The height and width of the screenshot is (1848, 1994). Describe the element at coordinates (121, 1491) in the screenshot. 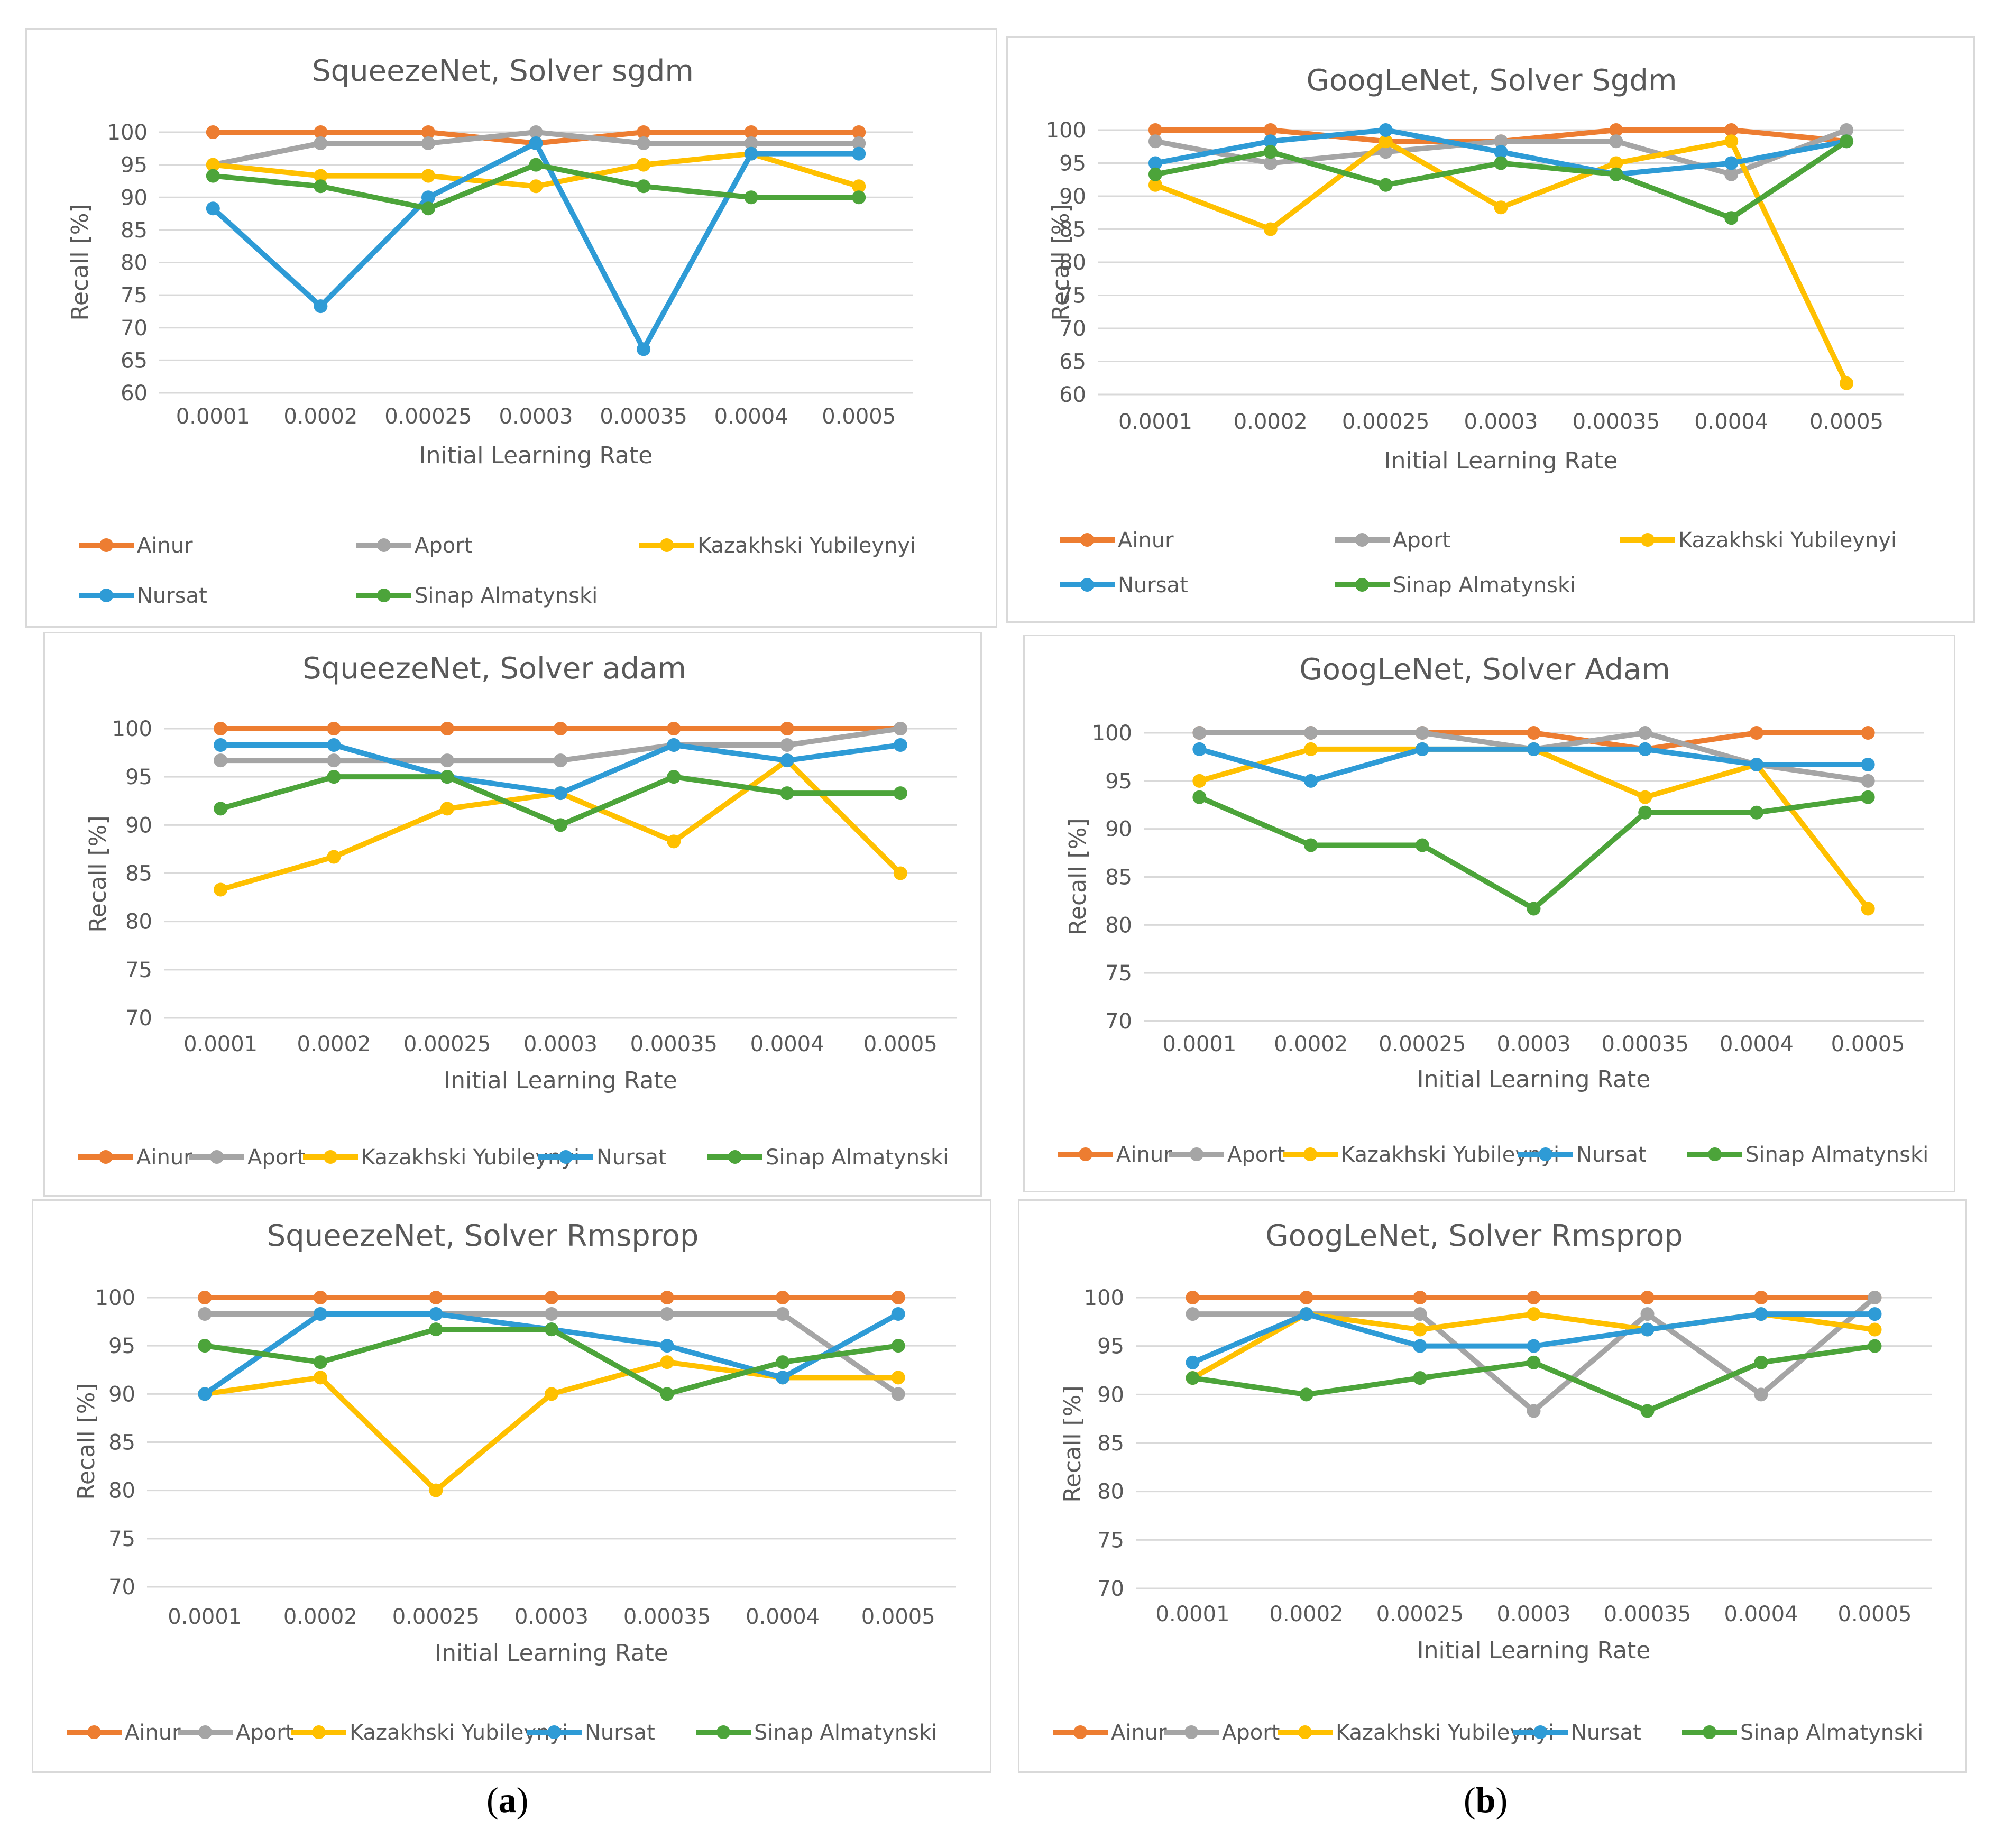

I see `y-tick-label: 80` at that location.